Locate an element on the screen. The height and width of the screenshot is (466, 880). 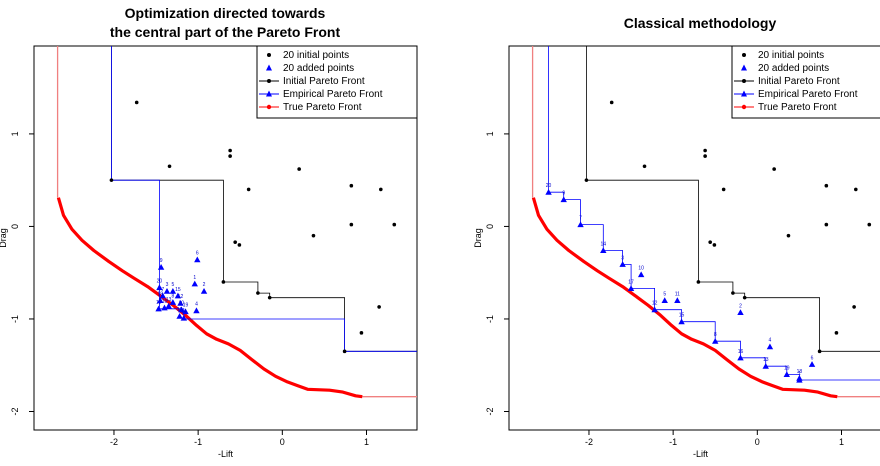
added-point-label: 17 is located at coordinates (180, 310).